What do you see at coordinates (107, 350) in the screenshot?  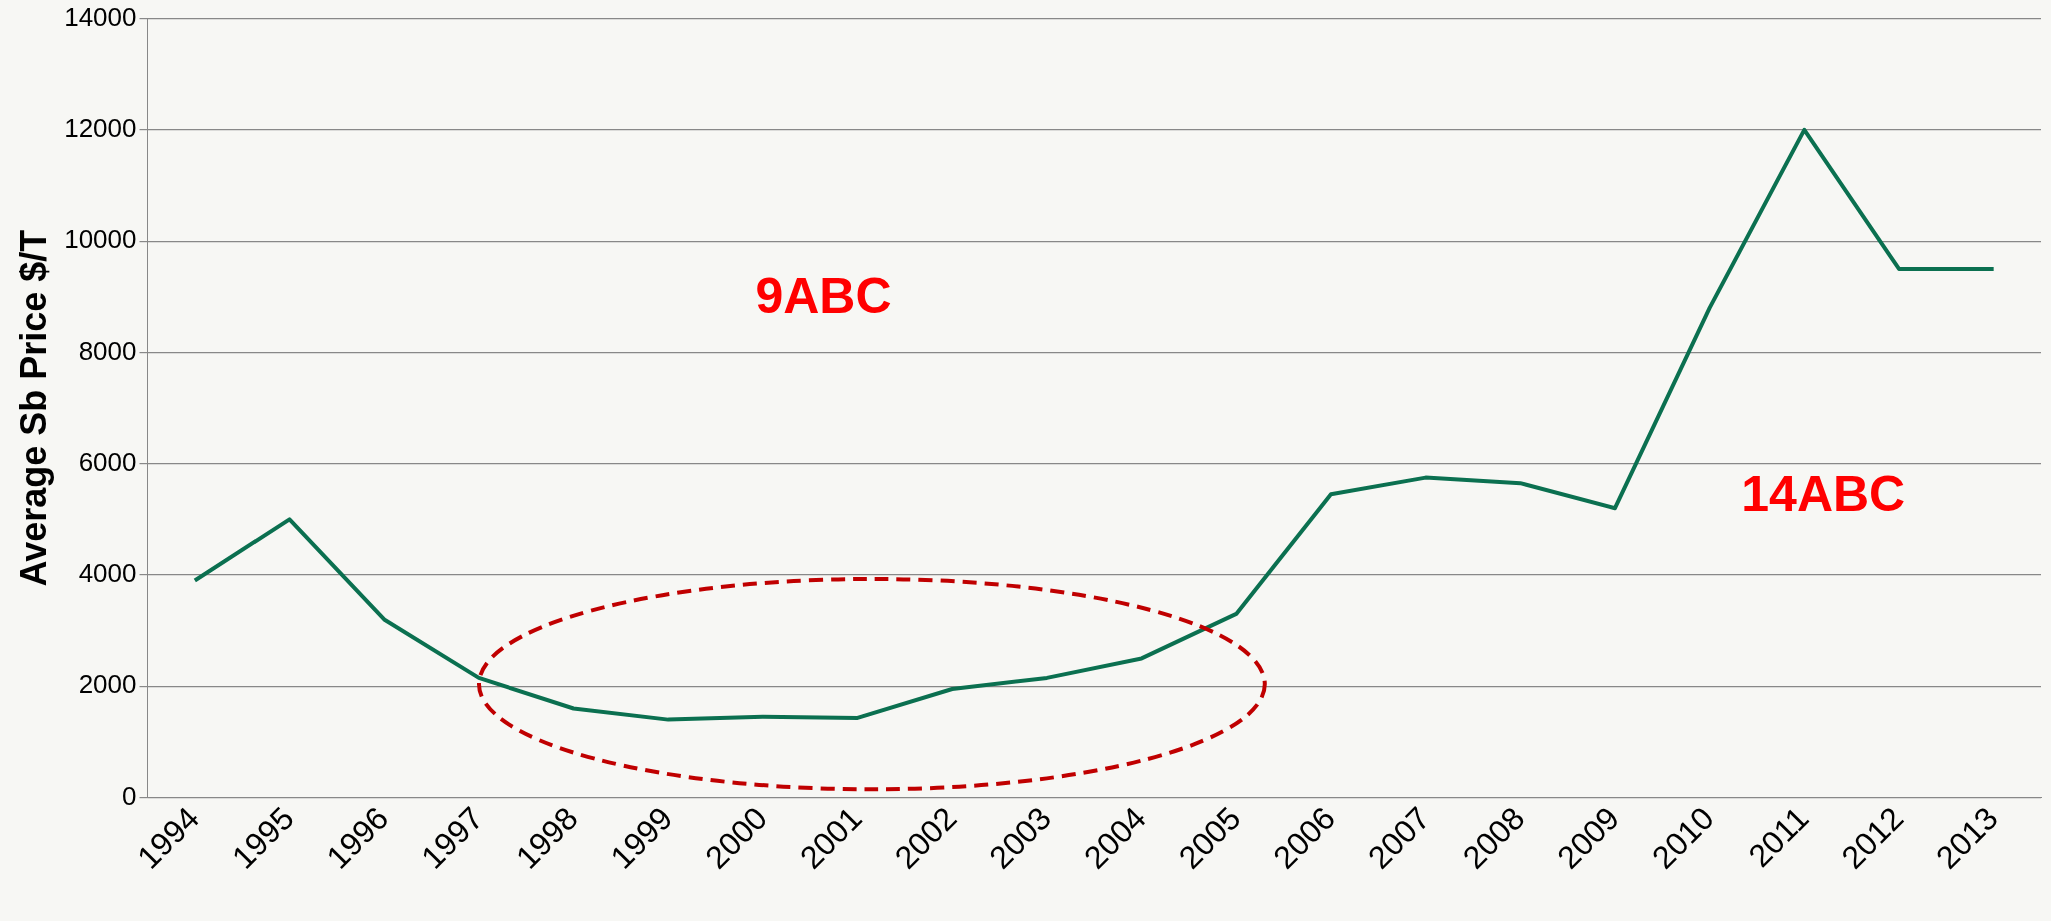 I see `y-tick-label: 8000` at bounding box center [107, 350].